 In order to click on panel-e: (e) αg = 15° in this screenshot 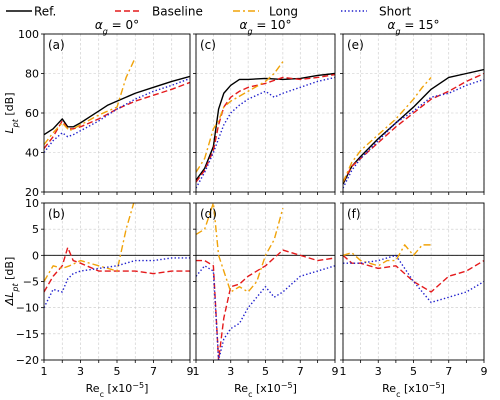, I will do `click(412, 106)`.